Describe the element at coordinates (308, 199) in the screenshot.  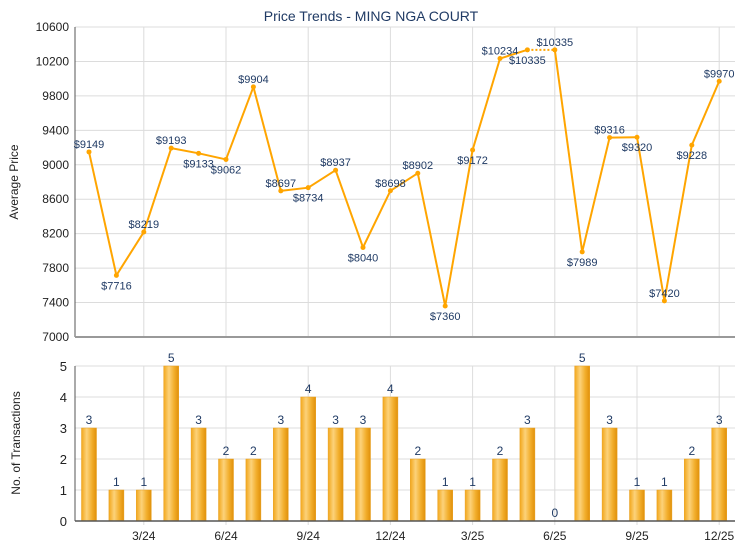
I see `price-data-label: $8734` at that location.